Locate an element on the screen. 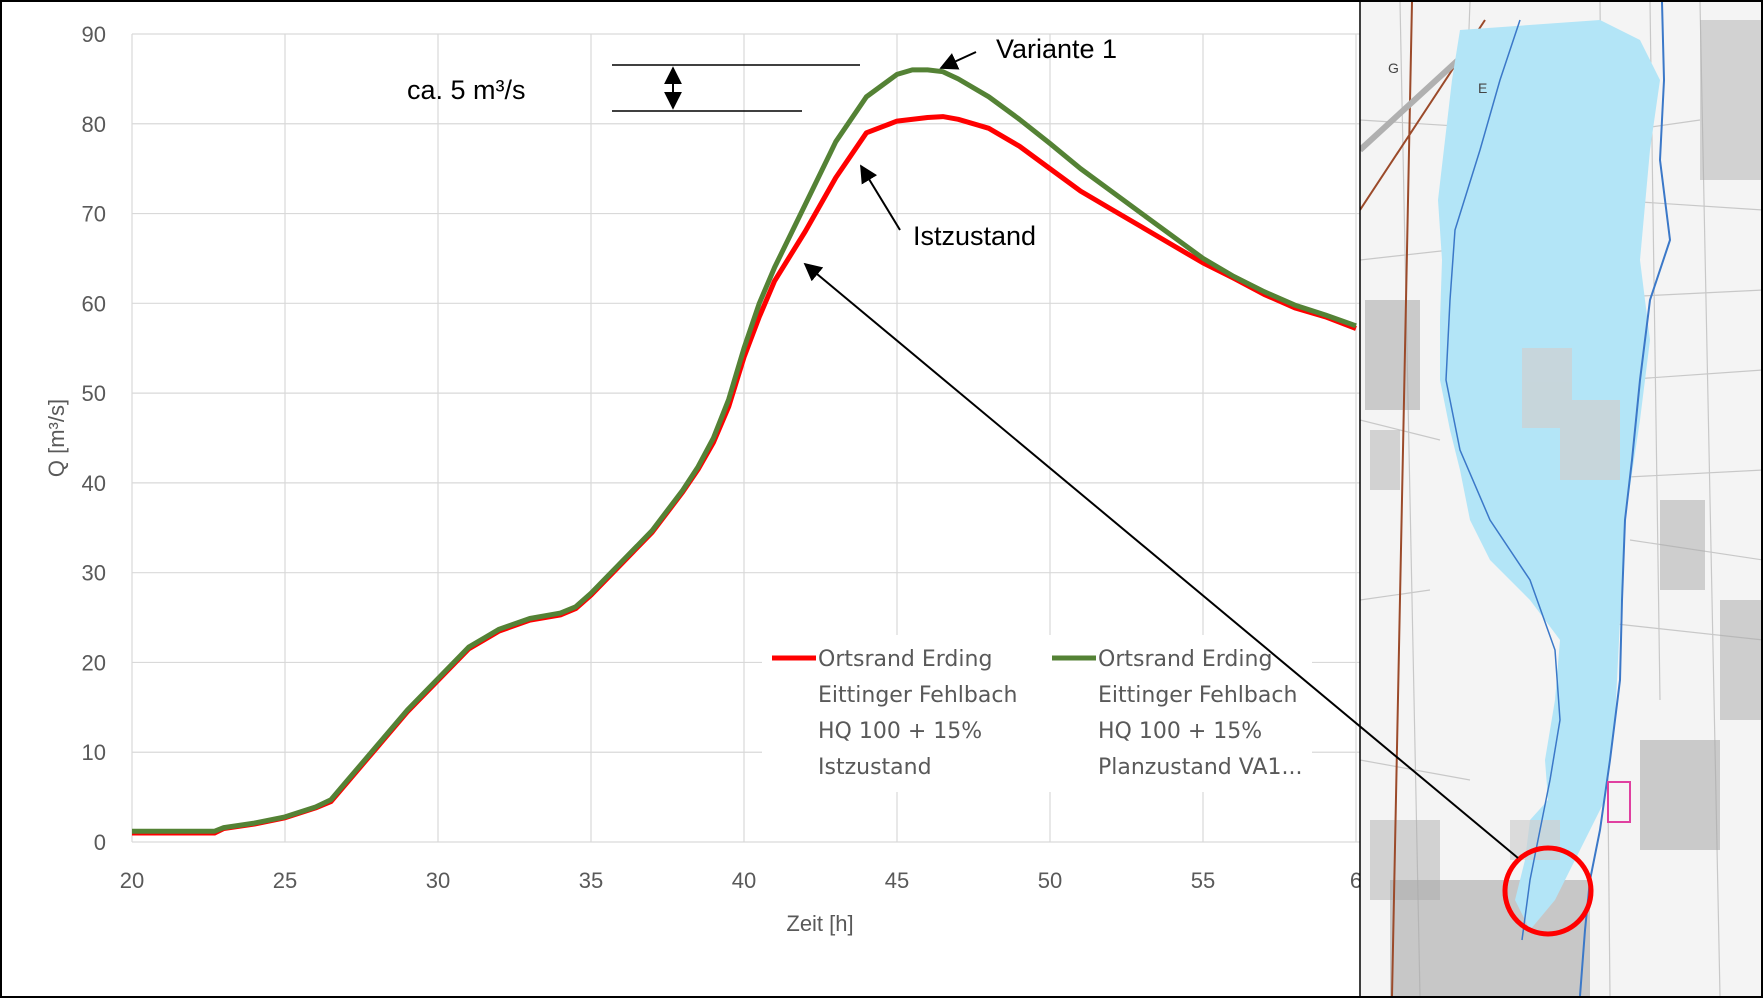 The height and width of the screenshot is (1003, 1763). y-tick-label: 0 is located at coordinates (100, 842).